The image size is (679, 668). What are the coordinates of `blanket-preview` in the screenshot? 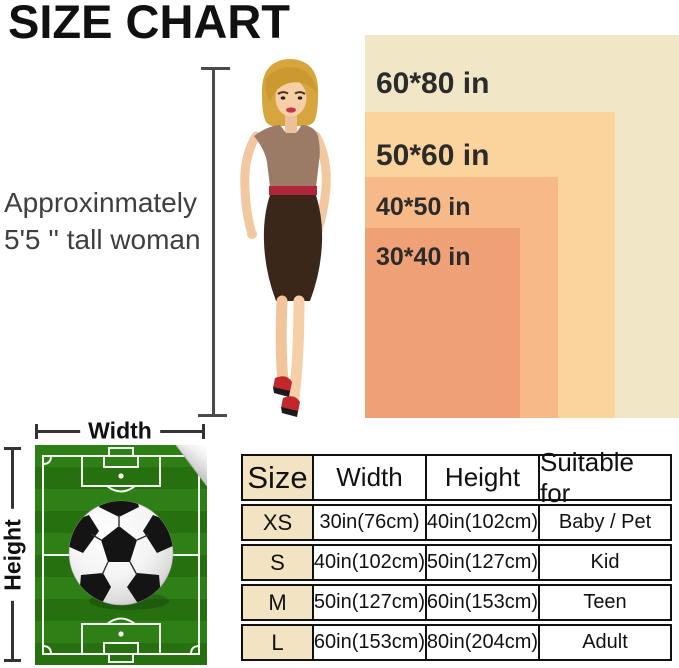 It's located at (121, 555).